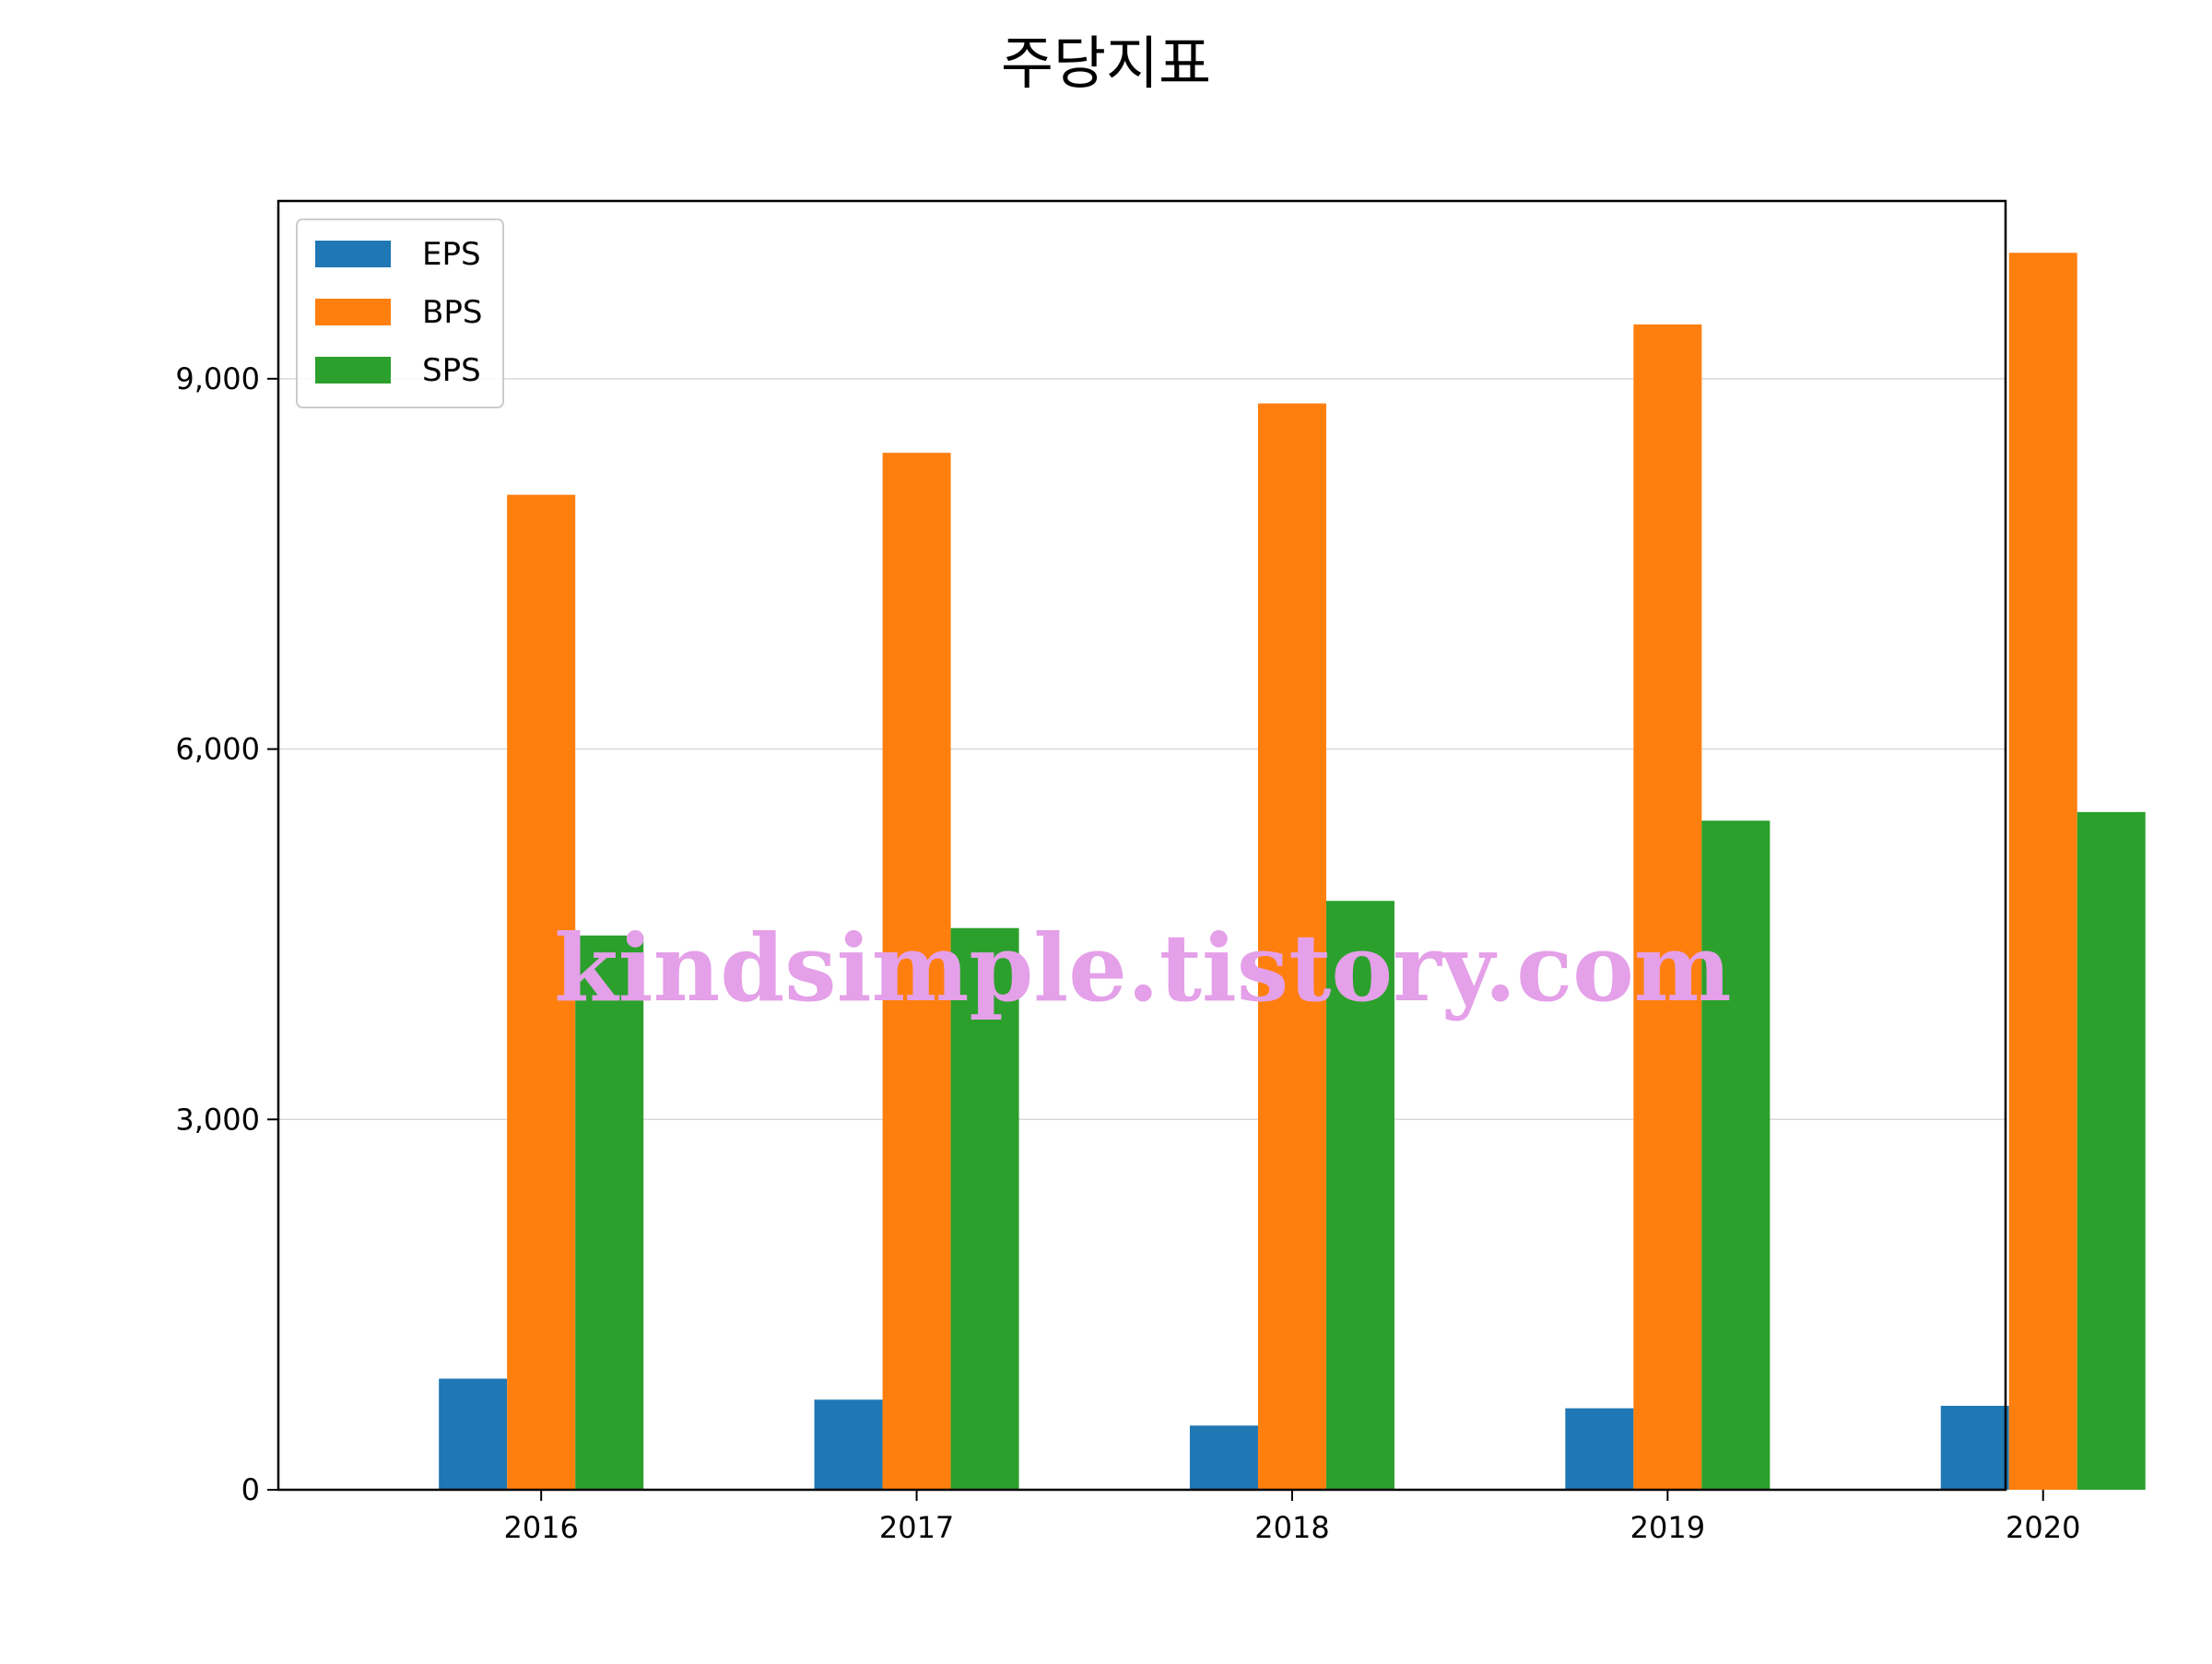  I want to click on y-tick-label: 0, so click(250, 1489).